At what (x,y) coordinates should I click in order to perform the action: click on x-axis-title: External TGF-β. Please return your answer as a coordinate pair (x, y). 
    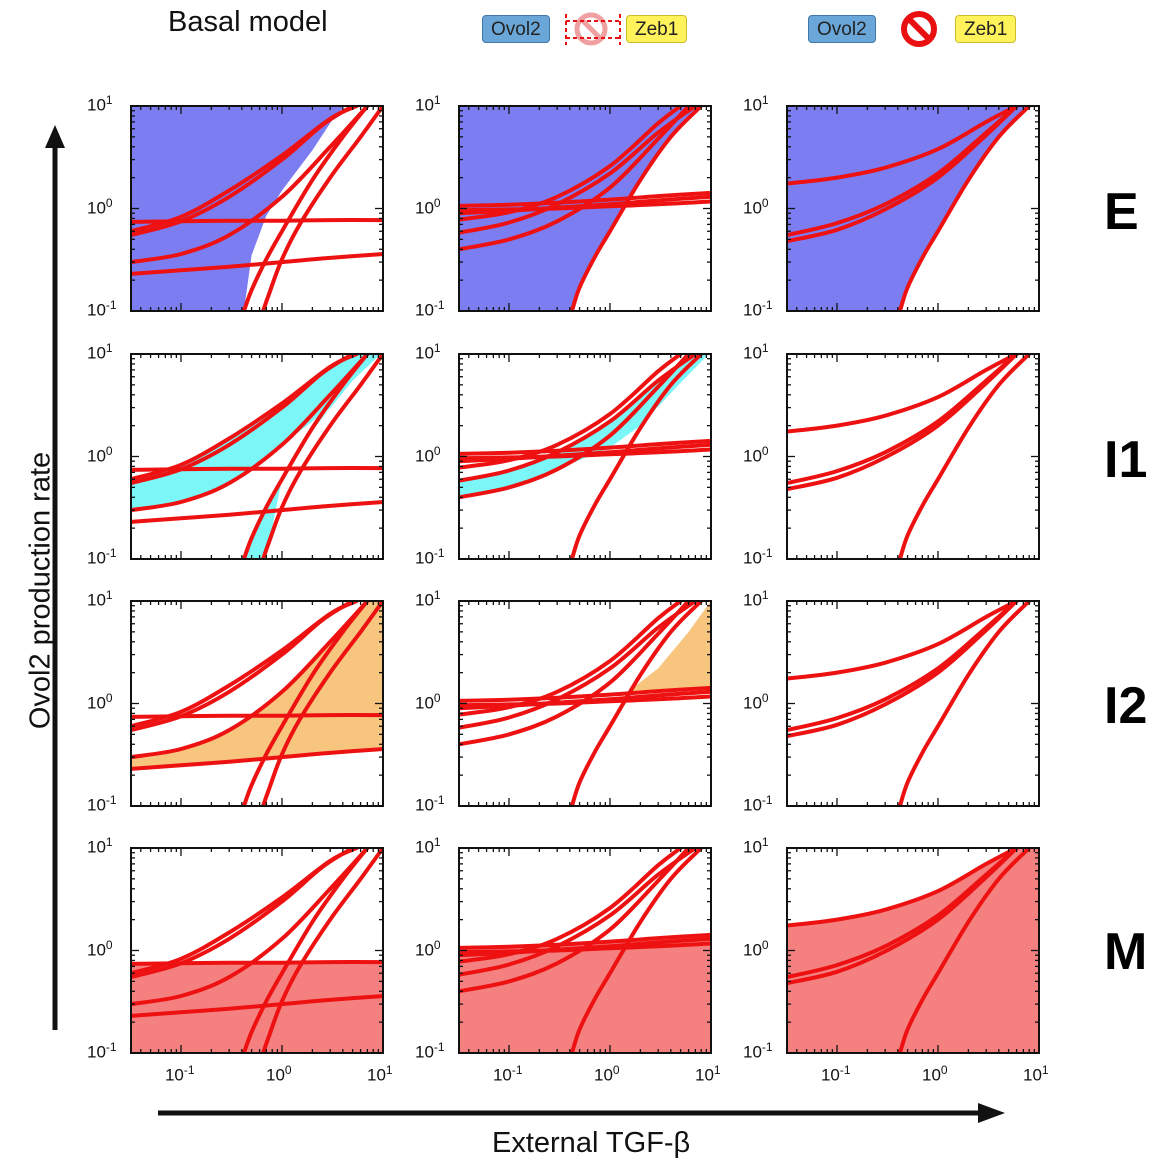
    Looking at the image, I should click on (591, 1143).